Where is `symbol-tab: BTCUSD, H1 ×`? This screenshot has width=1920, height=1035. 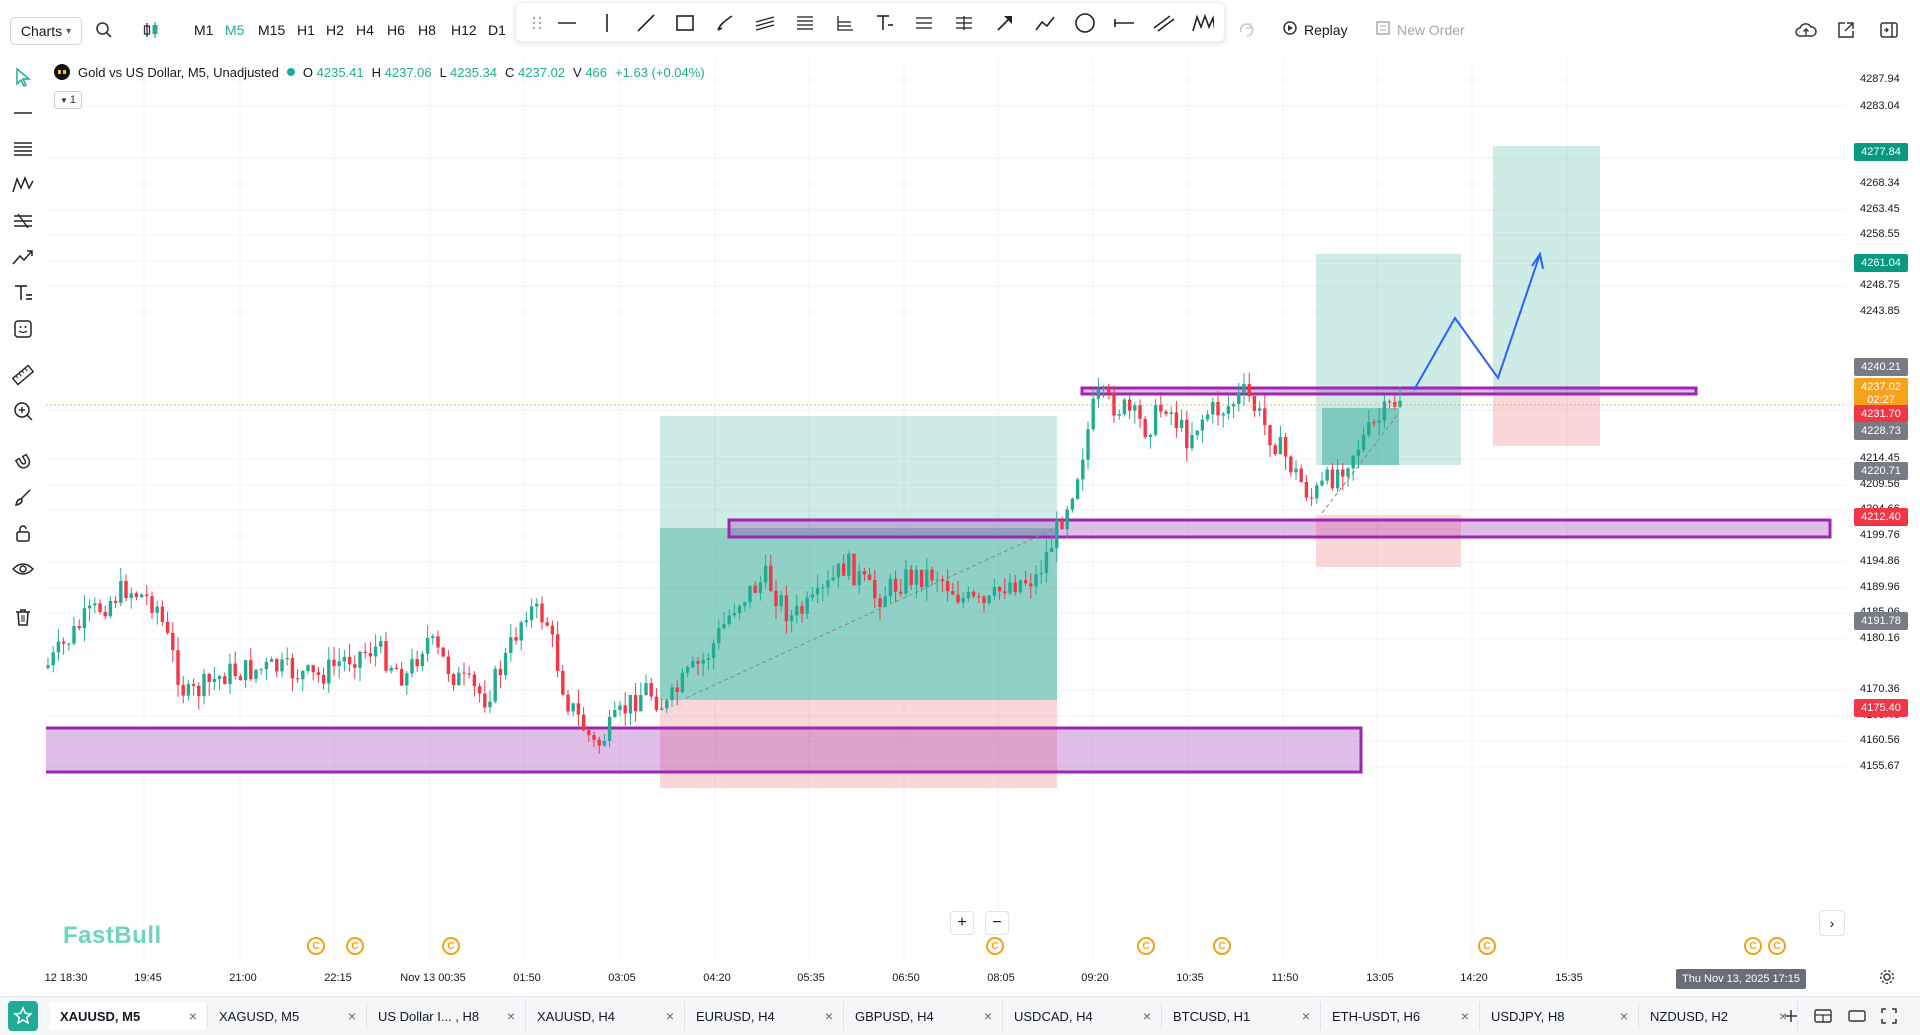
symbol-tab: BTCUSD, H1 × is located at coordinates (1242, 1016).